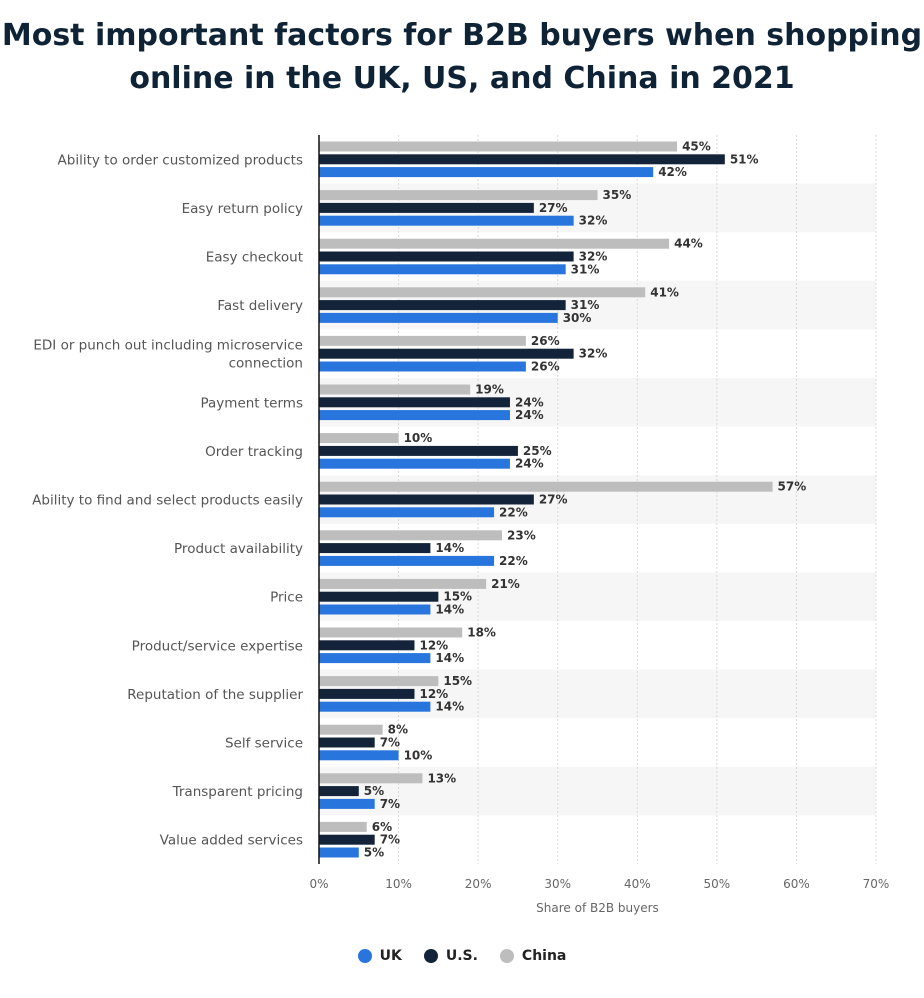  I want to click on x-tick-label: 30%, so click(557, 884).